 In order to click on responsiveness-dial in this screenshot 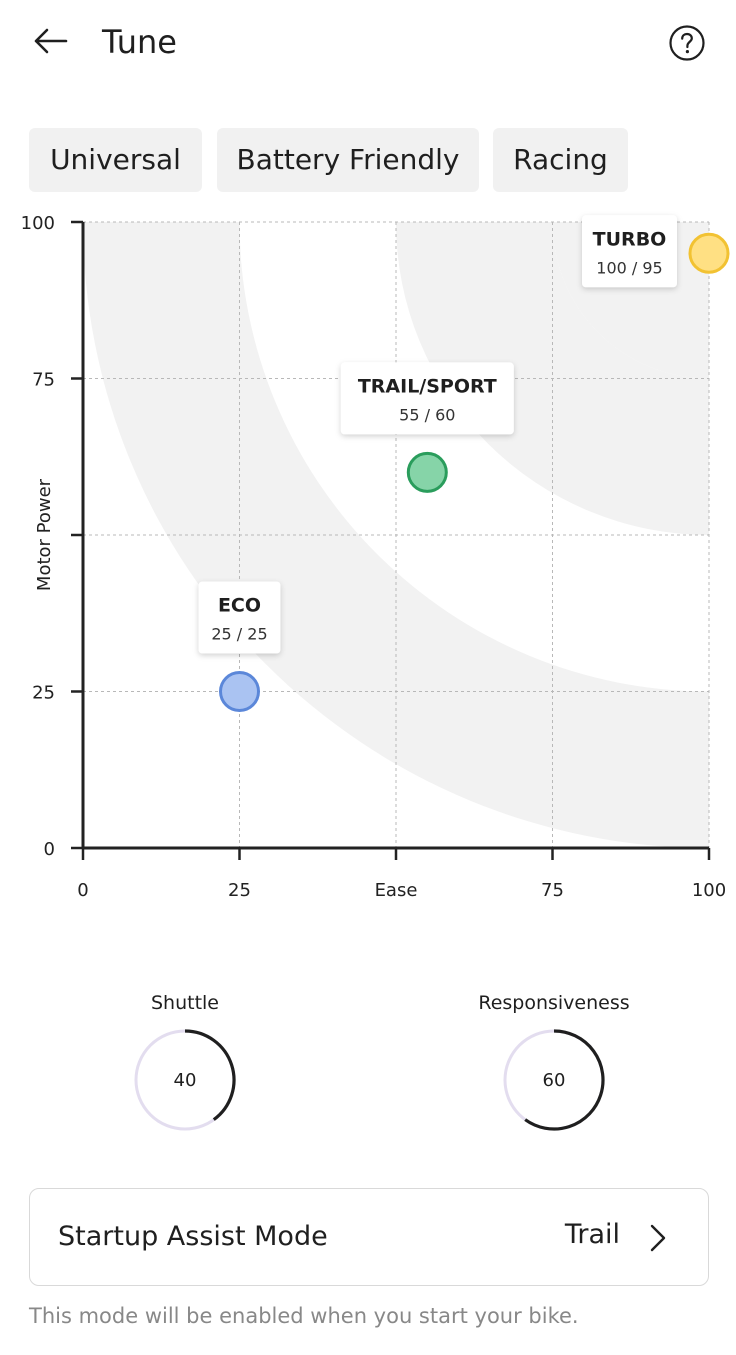, I will do `click(554, 1080)`.